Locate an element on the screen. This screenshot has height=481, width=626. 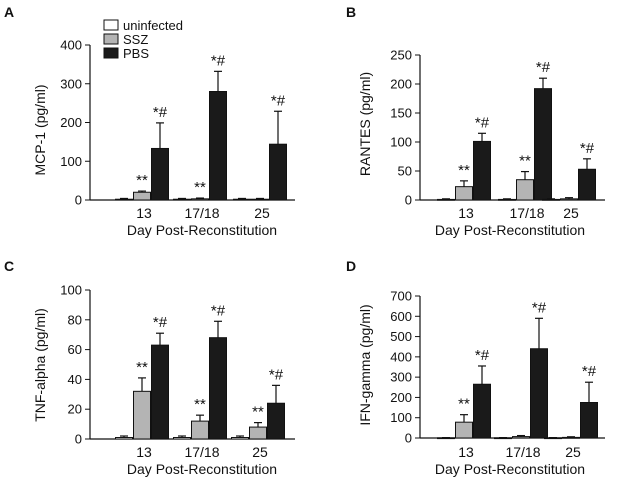
legend-label-pbs: PBS is located at coordinates (136, 53).